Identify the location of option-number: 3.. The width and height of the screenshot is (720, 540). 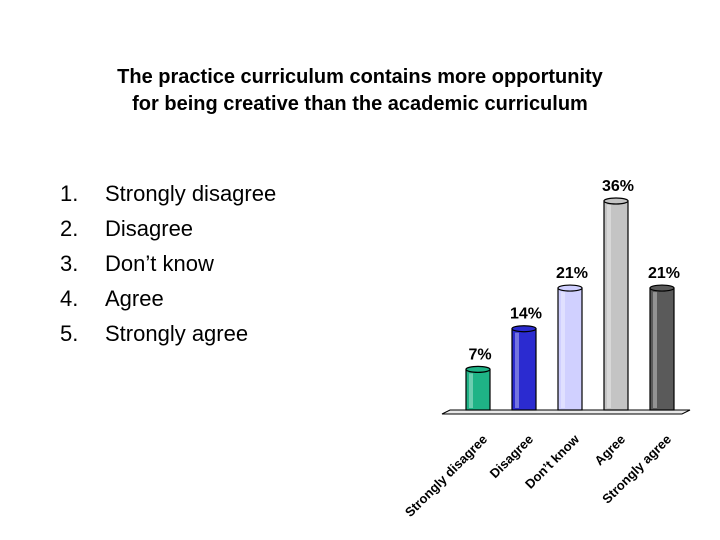
(69, 263).